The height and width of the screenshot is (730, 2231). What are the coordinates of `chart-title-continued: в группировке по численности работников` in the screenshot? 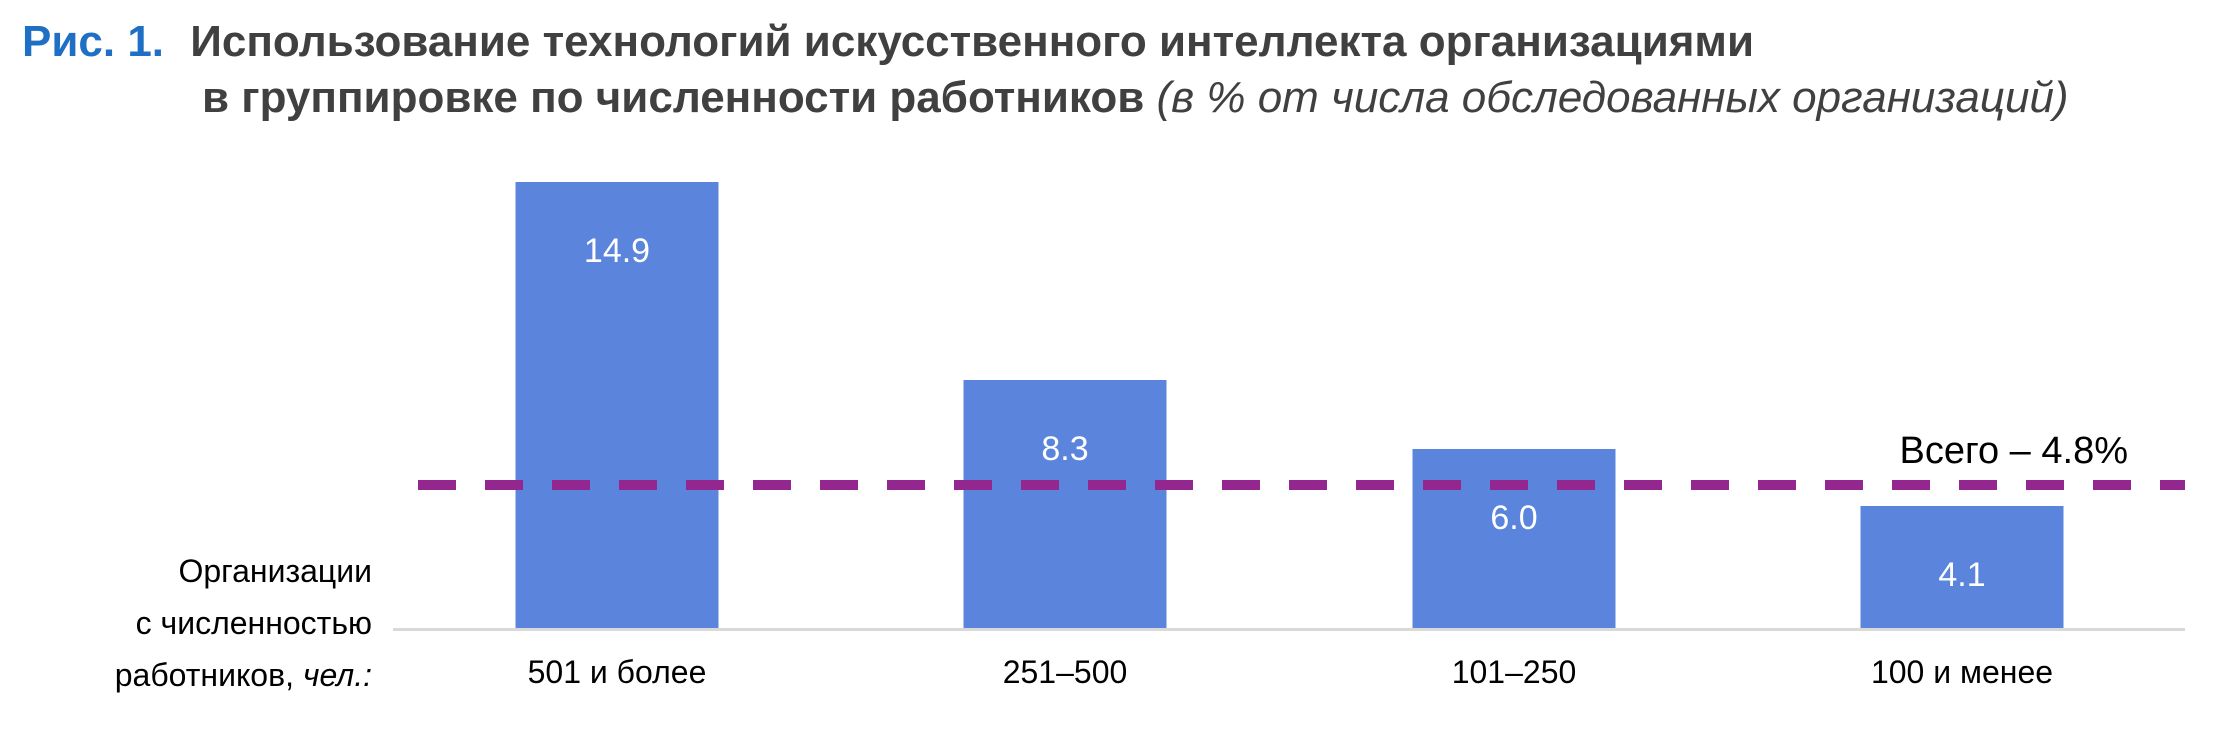 It's located at (673, 97).